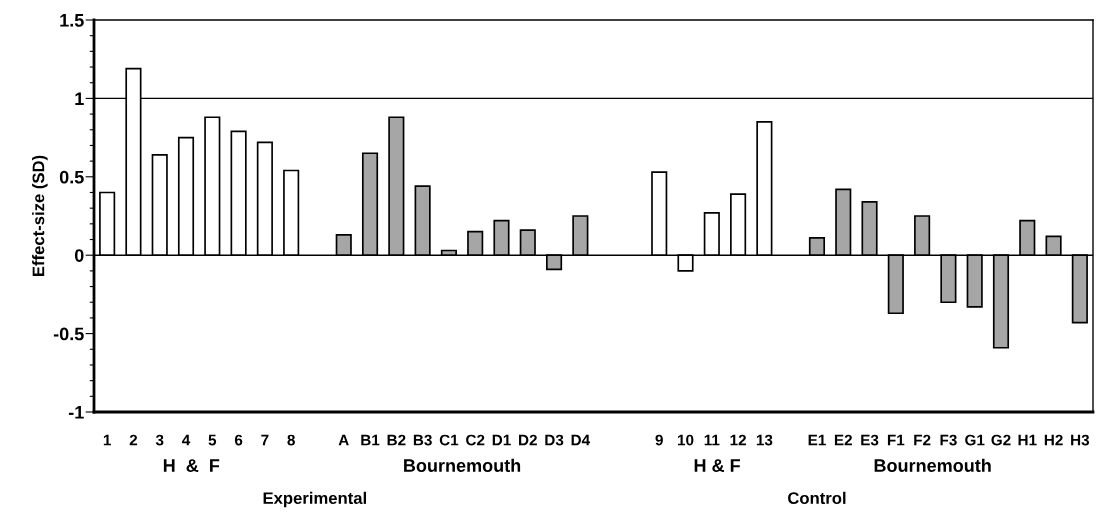 This screenshot has height=515, width=1097. I want to click on x-tick-label: E3, so click(870, 440).